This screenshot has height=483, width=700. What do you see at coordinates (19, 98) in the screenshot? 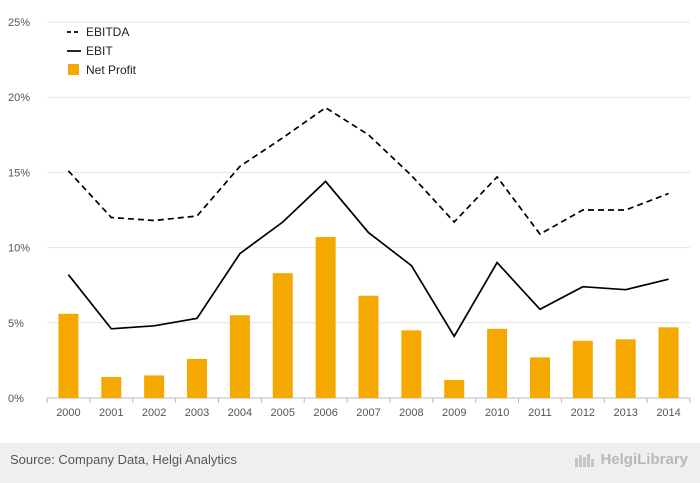
I see `y-tick-label: 20%` at bounding box center [19, 98].